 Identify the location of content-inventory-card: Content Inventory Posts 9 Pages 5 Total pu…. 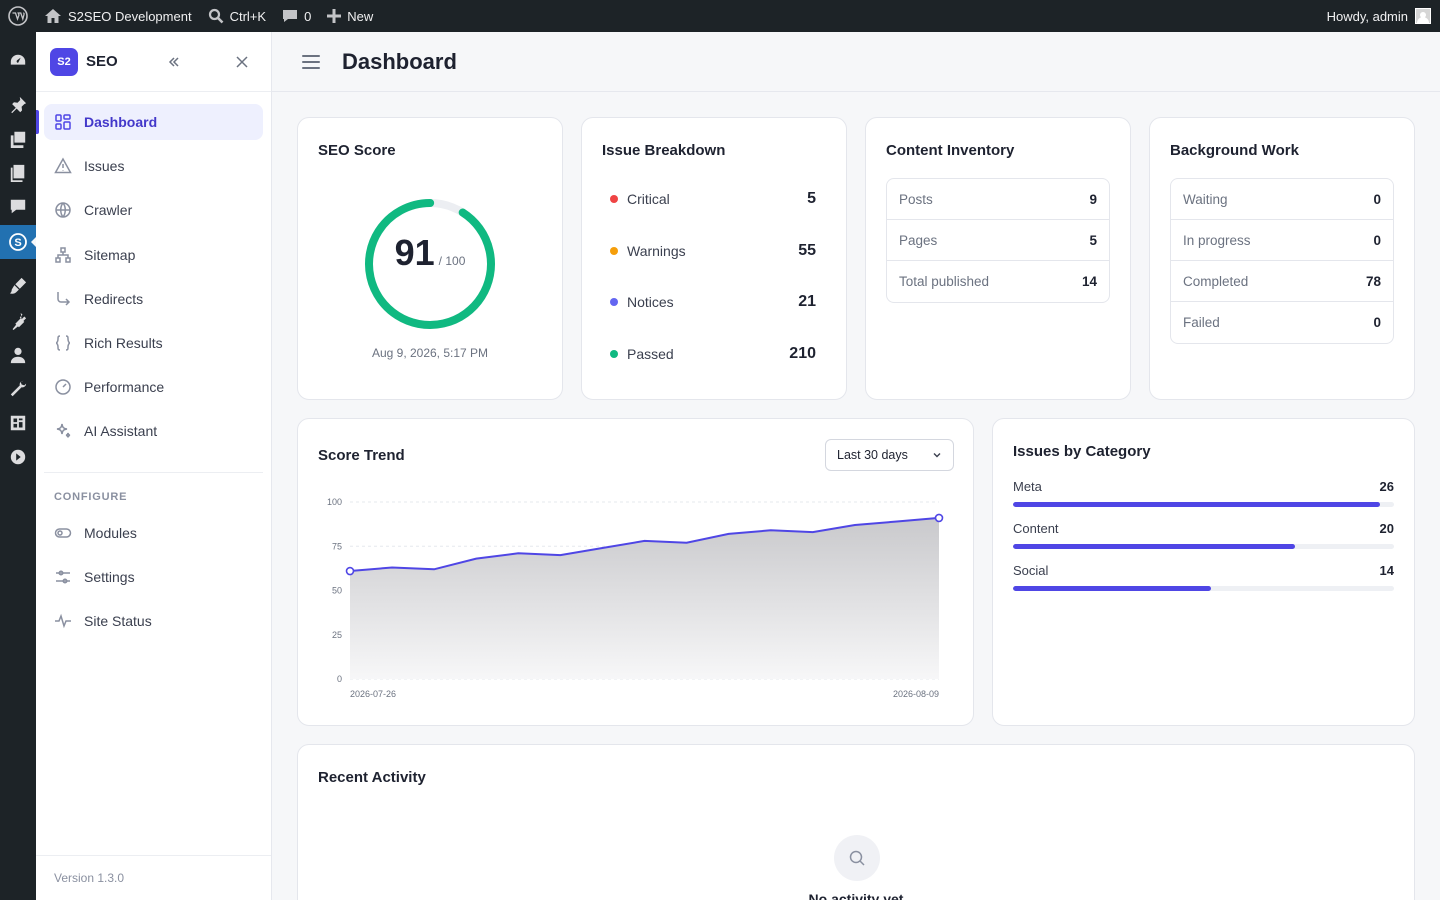
(998, 258).